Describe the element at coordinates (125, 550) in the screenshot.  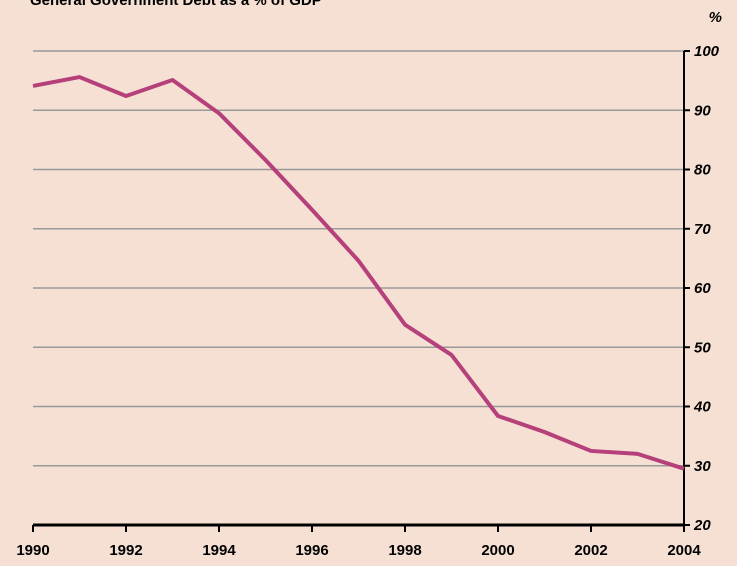
I see `x-tick-label: 1992` at that location.